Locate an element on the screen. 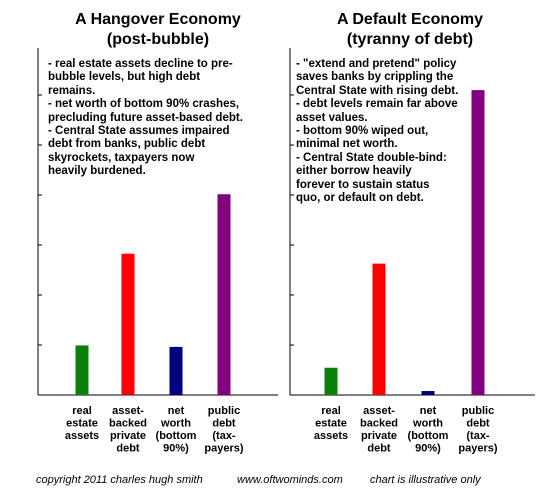 This screenshot has width=545, height=495. right-chart-title-line1: A Default Economy is located at coordinates (410, 19).